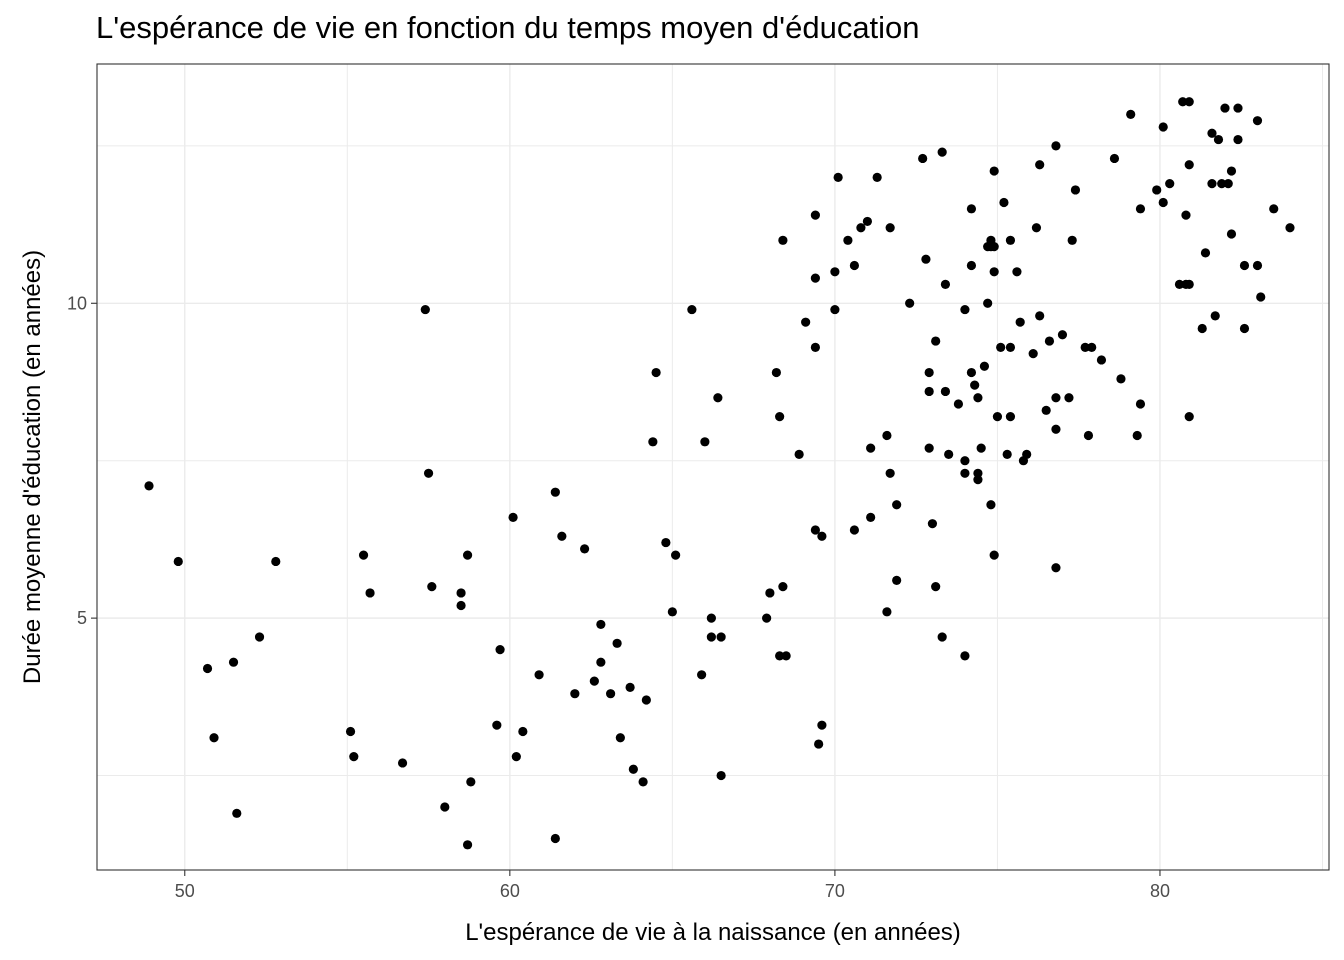  What do you see at coordinates (185, 891) in the screenshot?
I see `x-tick-label: 50` at bounding box center [185, 891].